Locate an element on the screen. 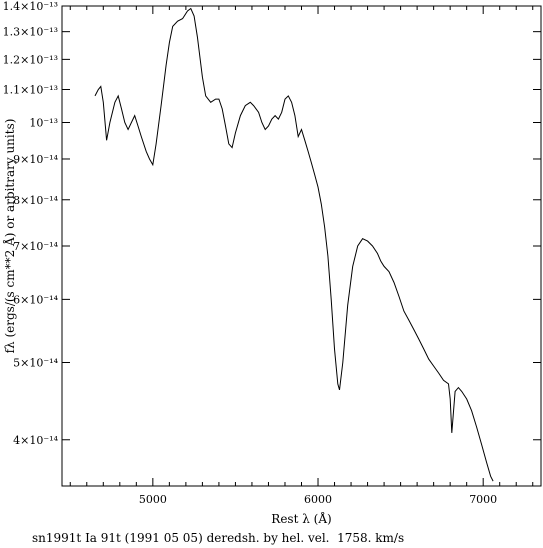  x-tick-label: 5000 is located at coordinates (153, 499).